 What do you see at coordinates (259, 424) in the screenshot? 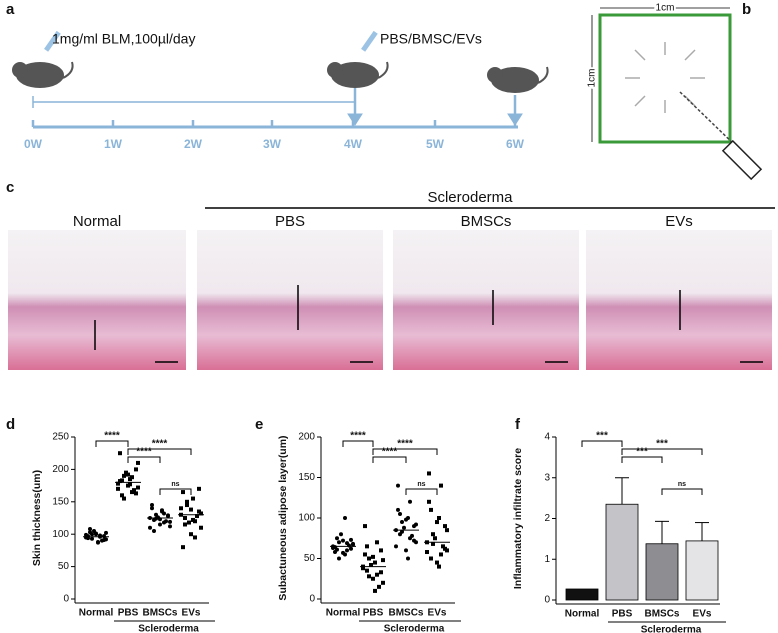
I see `panel-label: e` at bounding box center [259, 424].